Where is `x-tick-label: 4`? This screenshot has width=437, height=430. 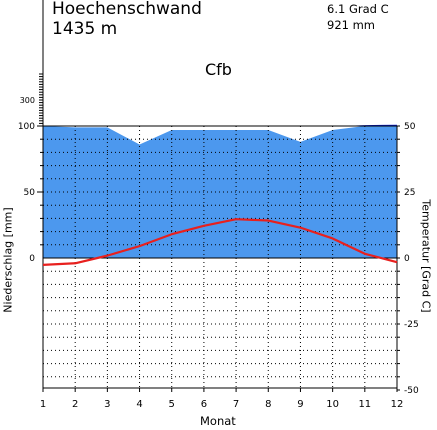 x-tick-label: 4 is located at coordinates (139, 404).